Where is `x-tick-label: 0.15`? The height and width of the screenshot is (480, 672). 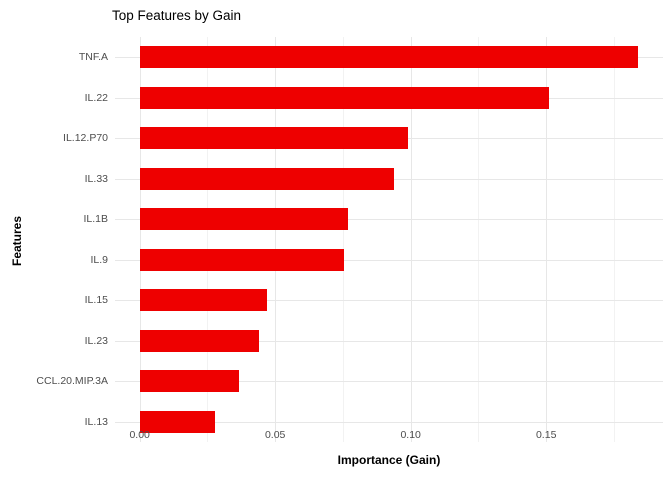 x-tick-label: 0.15 is located at coordinates (546, 435).